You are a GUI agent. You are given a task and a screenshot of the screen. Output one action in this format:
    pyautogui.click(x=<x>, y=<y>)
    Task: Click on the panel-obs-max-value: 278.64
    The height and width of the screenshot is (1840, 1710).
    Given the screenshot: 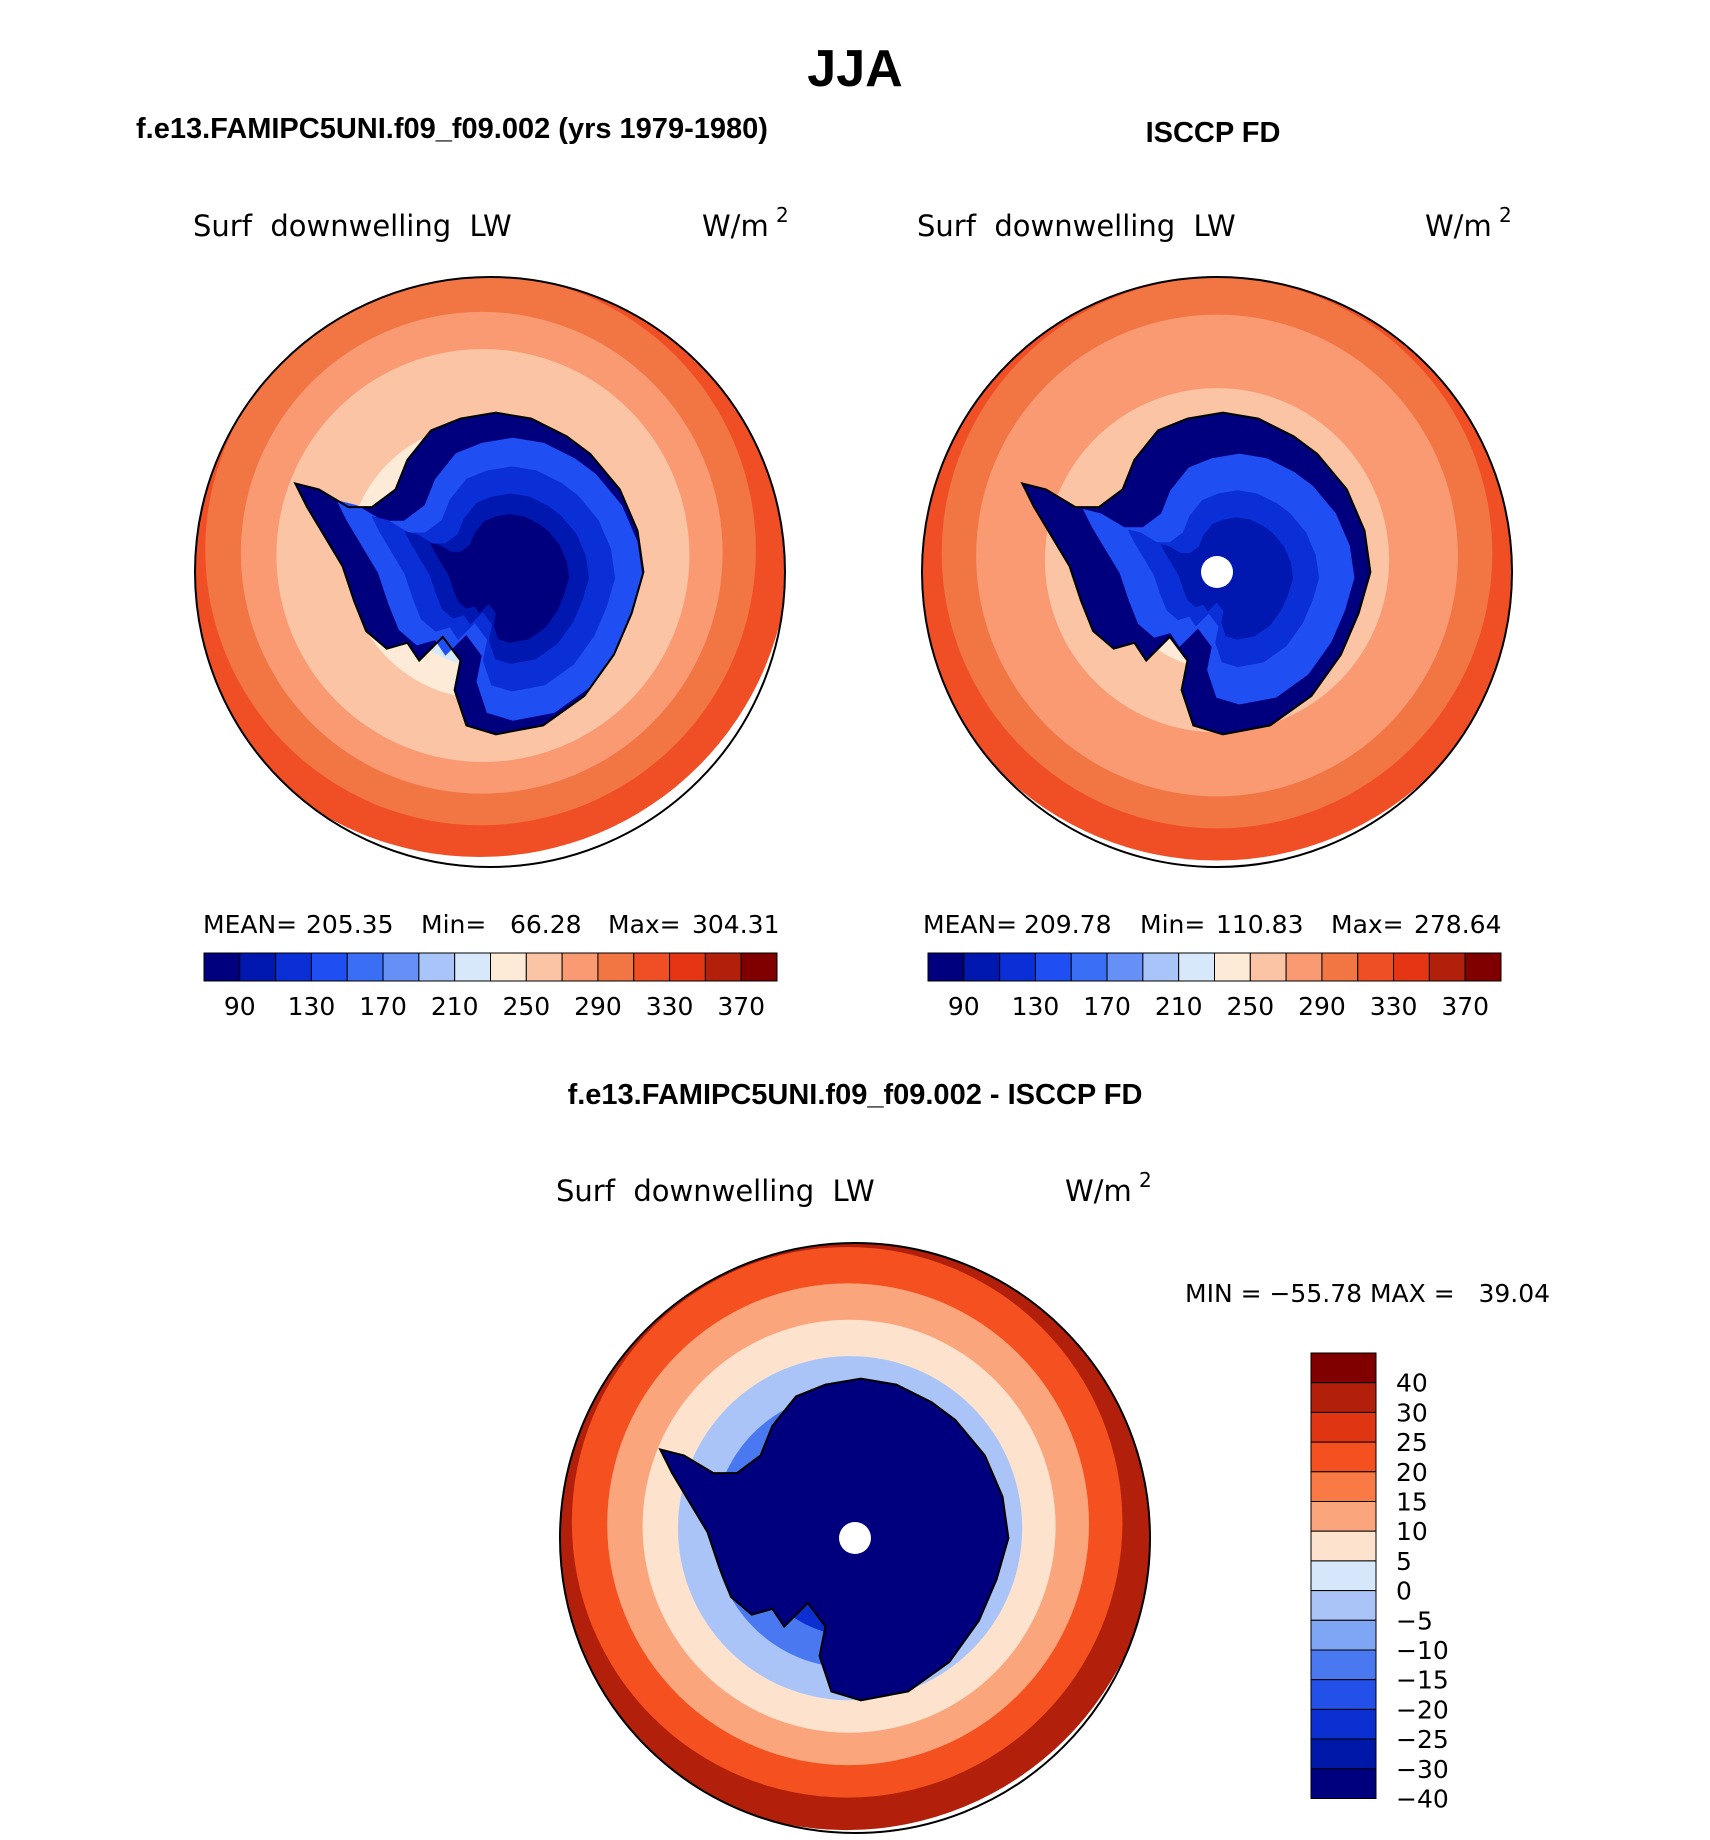 What is the action you would take?
    pyautogui.click(x=1457, y=924)
    